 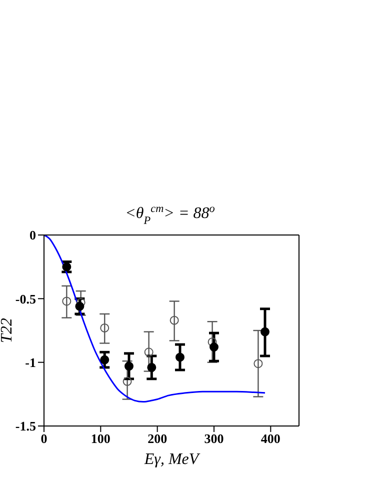 What do you see at coordinates (158, 438) in the screenshot?
I see `x-tick-label: 200` at bounding box center [158, 438].